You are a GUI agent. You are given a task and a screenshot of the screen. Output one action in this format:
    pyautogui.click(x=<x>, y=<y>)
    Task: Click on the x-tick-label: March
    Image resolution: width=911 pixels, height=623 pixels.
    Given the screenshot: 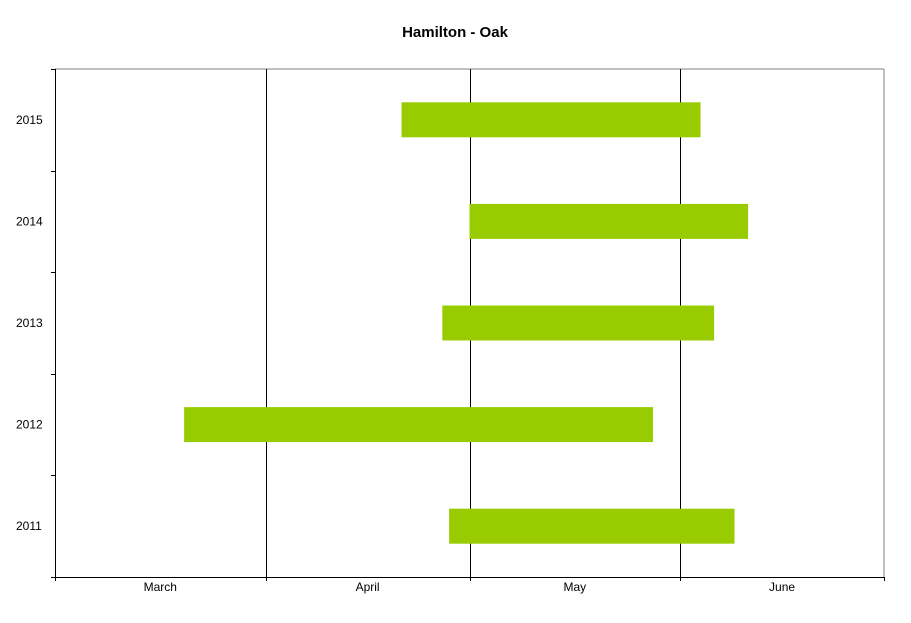 What is the action you would take?
    pyautogui.click(x=160, y=587)
    